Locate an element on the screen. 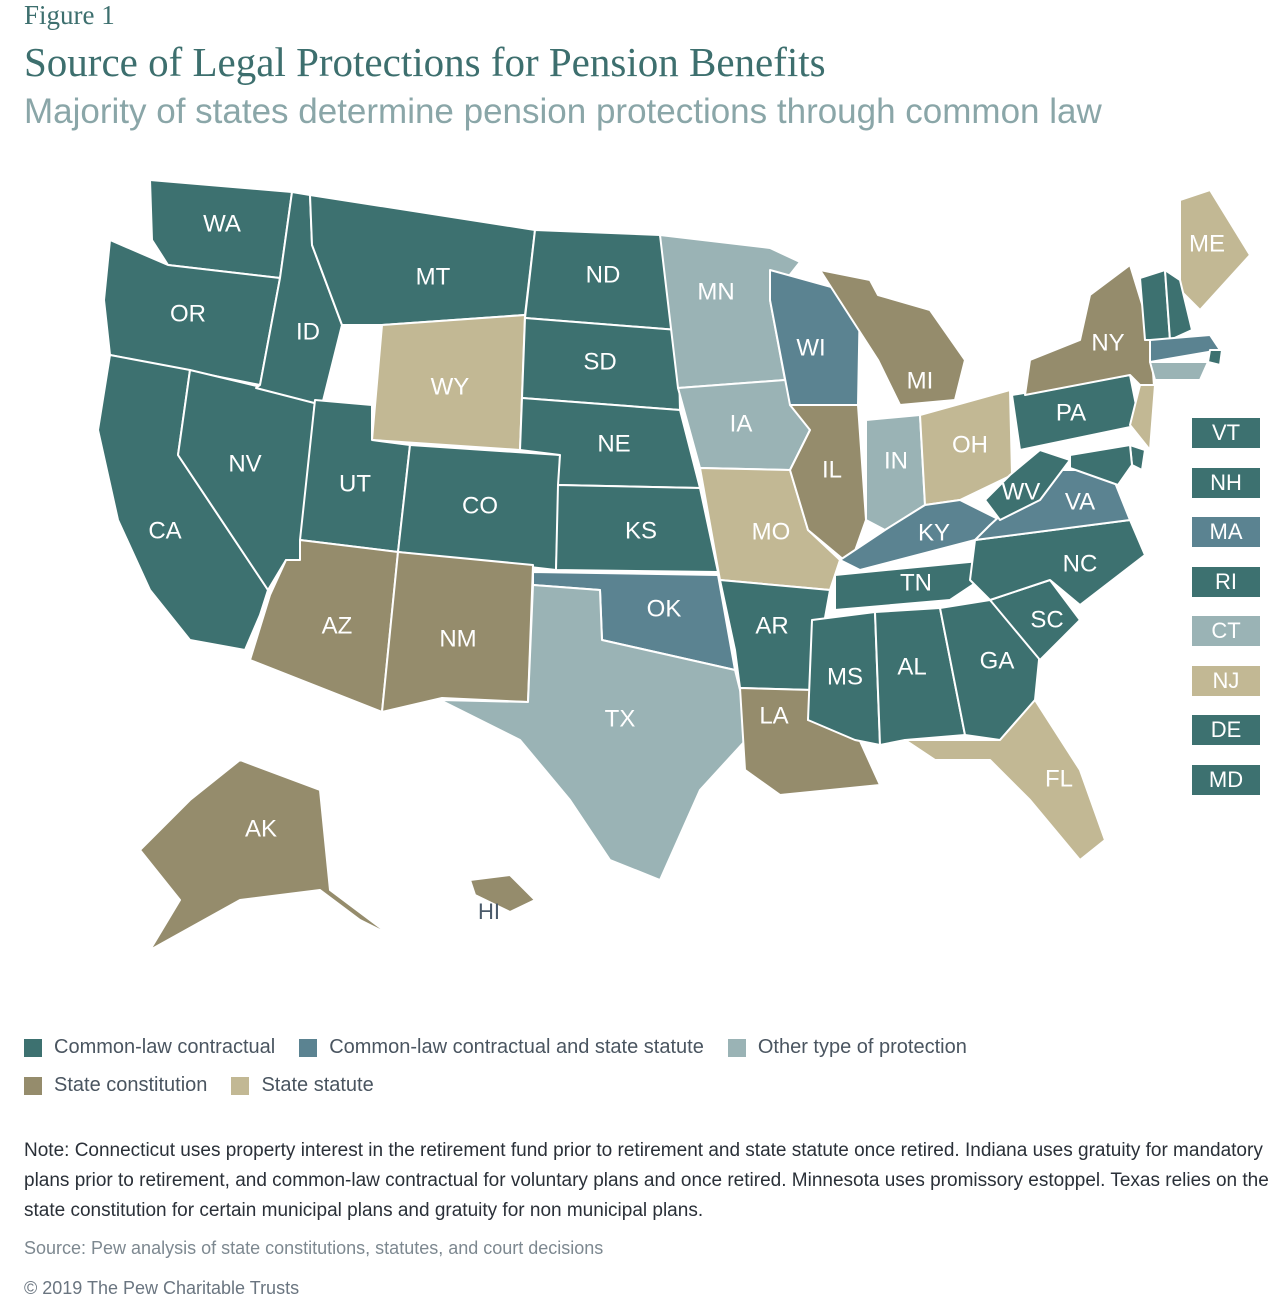 Image resolution: width=1282 pixels, height=1314 pixels. state-label-wy: WY is located at coordinates (450, 386).